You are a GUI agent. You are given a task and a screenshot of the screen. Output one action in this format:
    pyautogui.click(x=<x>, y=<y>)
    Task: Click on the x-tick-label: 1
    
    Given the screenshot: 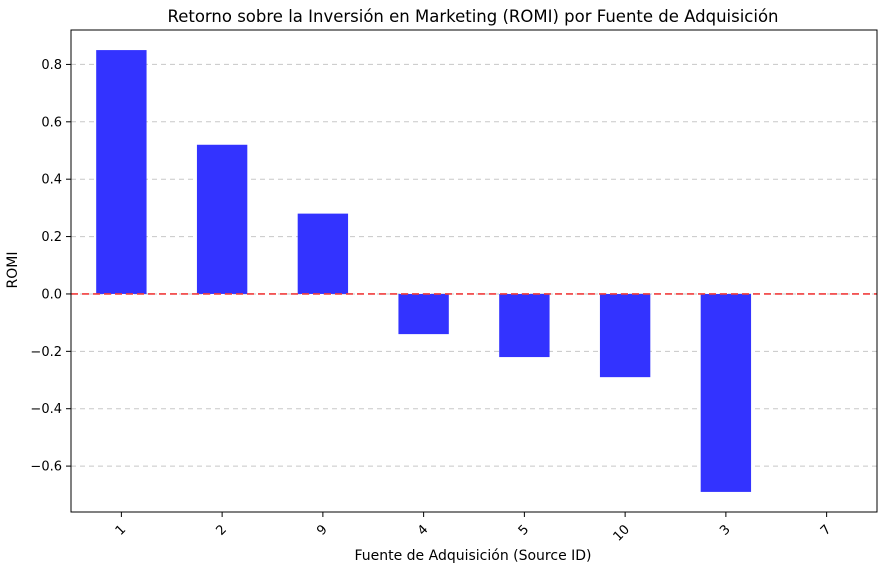 What is the action you would take?
    pyautogui.click(x=121, y=530)
    